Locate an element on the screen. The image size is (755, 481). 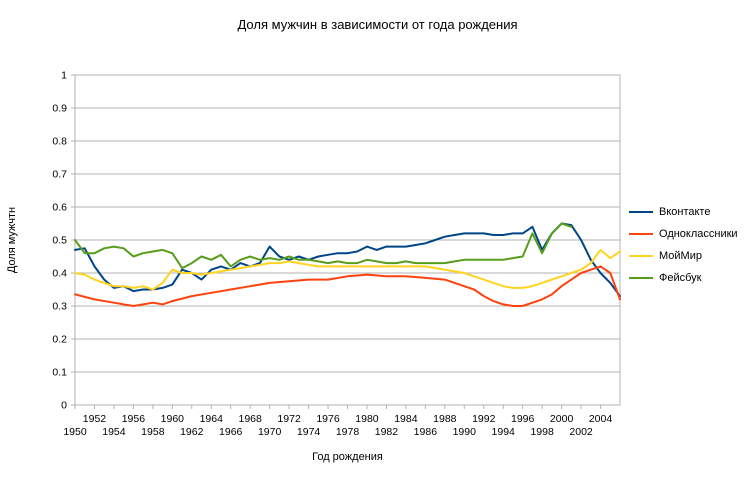
x-tick-label: 1986 is located at coordinates (426, 432).